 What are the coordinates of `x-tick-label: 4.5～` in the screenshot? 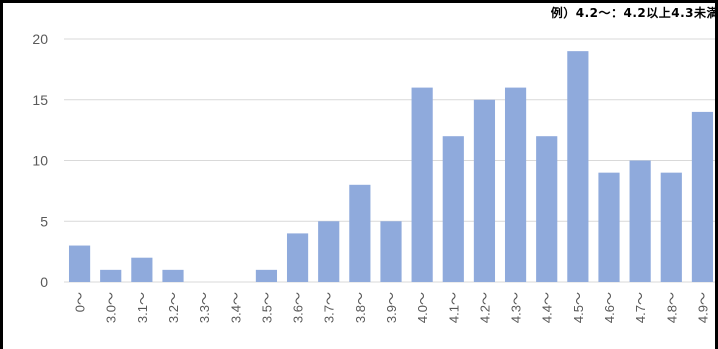 It's located at (578, 307).